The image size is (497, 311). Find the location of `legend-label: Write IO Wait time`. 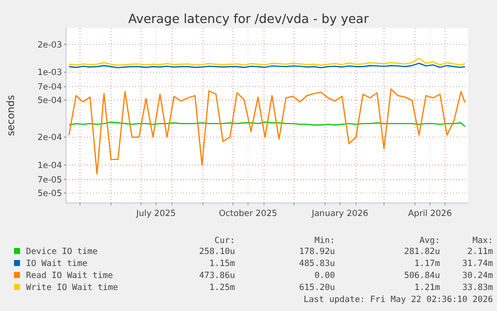

legend-label: Write IO Wait time is located at coordinates (72, 288).